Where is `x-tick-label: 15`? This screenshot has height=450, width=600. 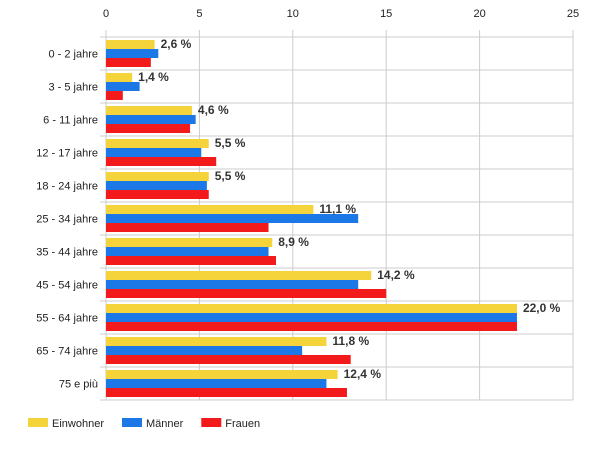
x-tick-label: 15 is located at coordinates (386, 14).